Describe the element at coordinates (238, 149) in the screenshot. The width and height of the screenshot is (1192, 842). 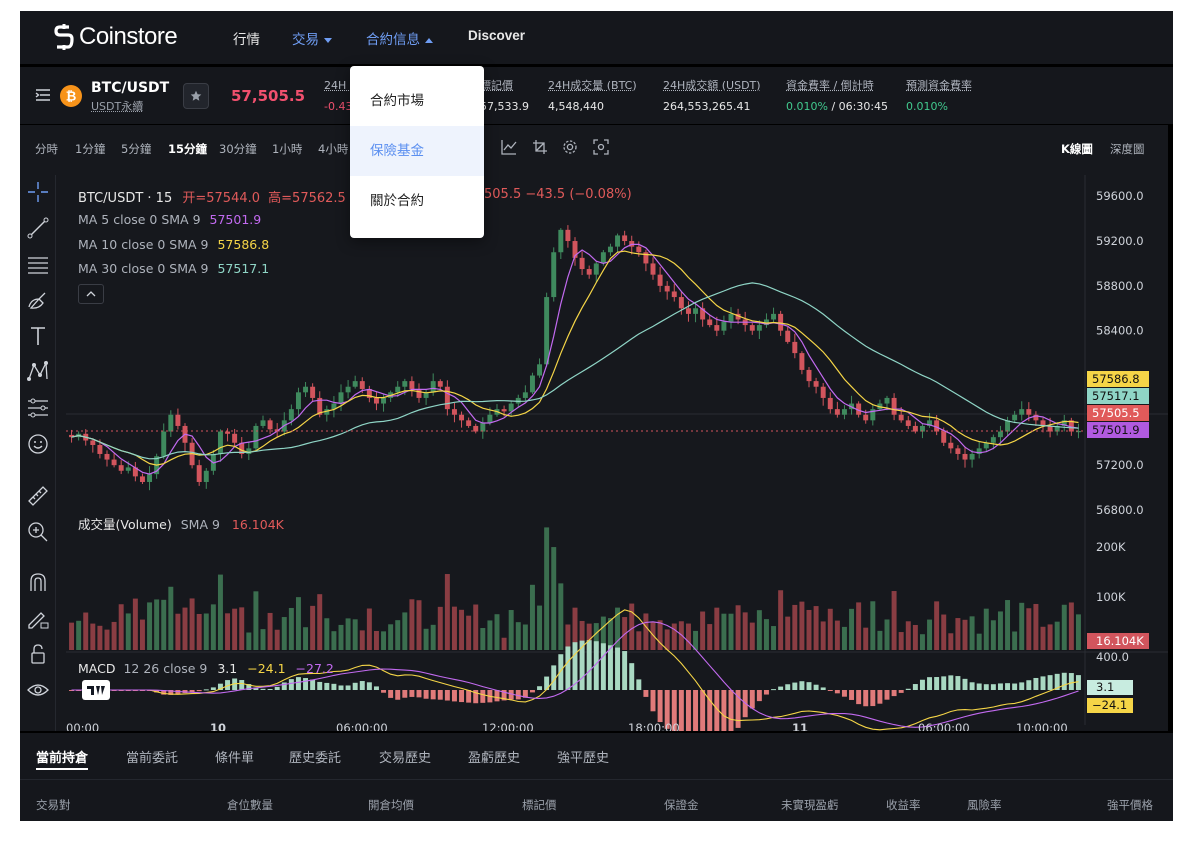
I see `timeframe-30m: 30分鐘` at that location.